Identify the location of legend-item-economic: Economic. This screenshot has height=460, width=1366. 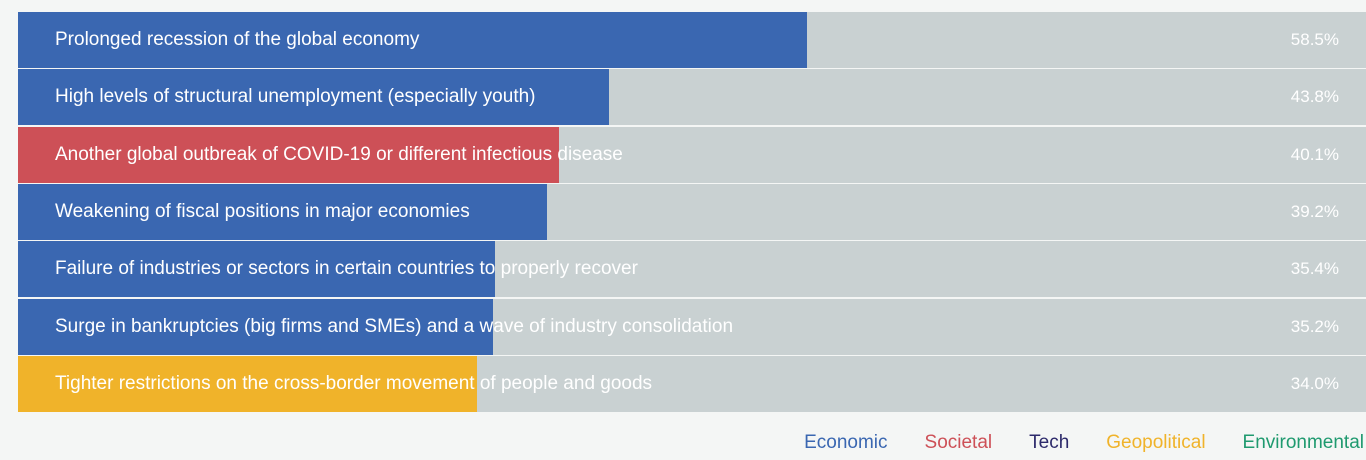
(846, 442).